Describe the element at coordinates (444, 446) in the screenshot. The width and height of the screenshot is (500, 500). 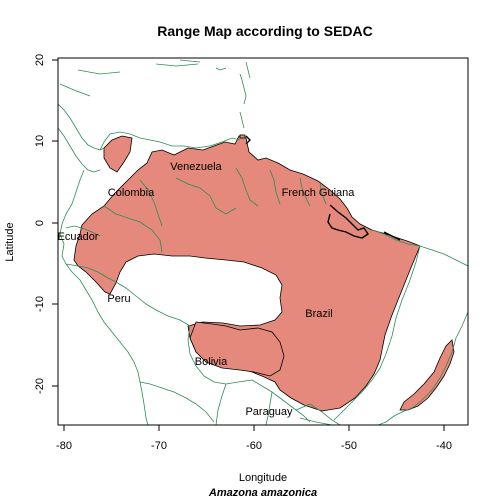
I see `x-tick-label: -40` at that location.